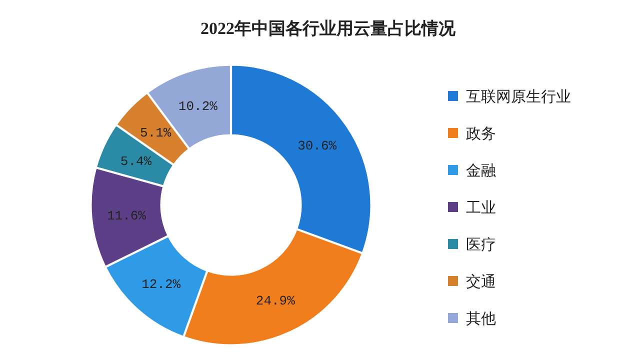 The height and width of the screenshot is (363, 640). What do you see at coordinates (198, 106) in the screenshot?
I see `data-label: 10.2%` at bounding box center [198, 106].